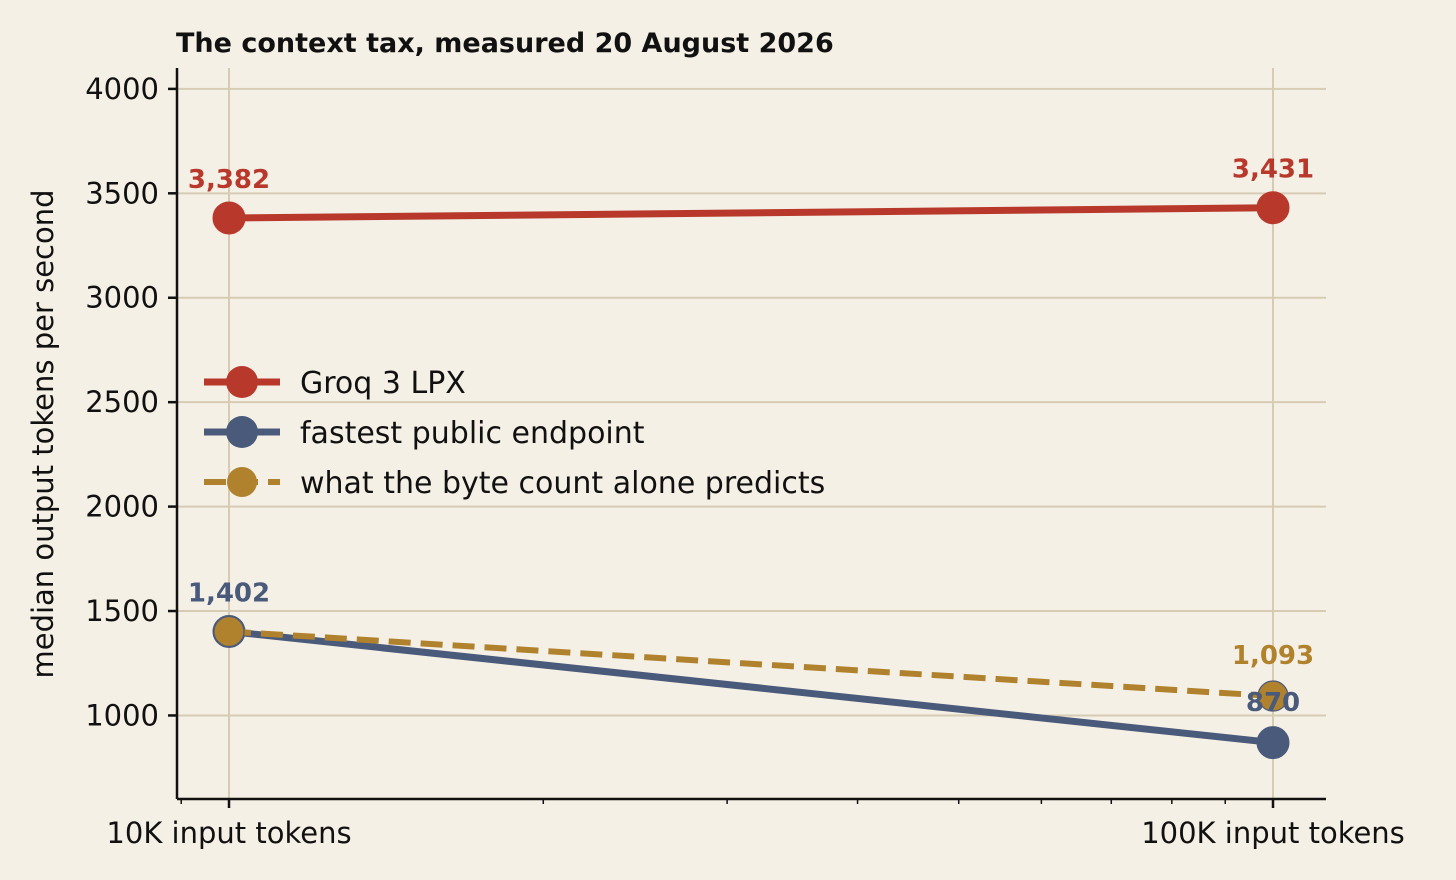 This screenshot has height=880, width=1456. I want to click on y-tick-label: 2000, so click(122, 507).